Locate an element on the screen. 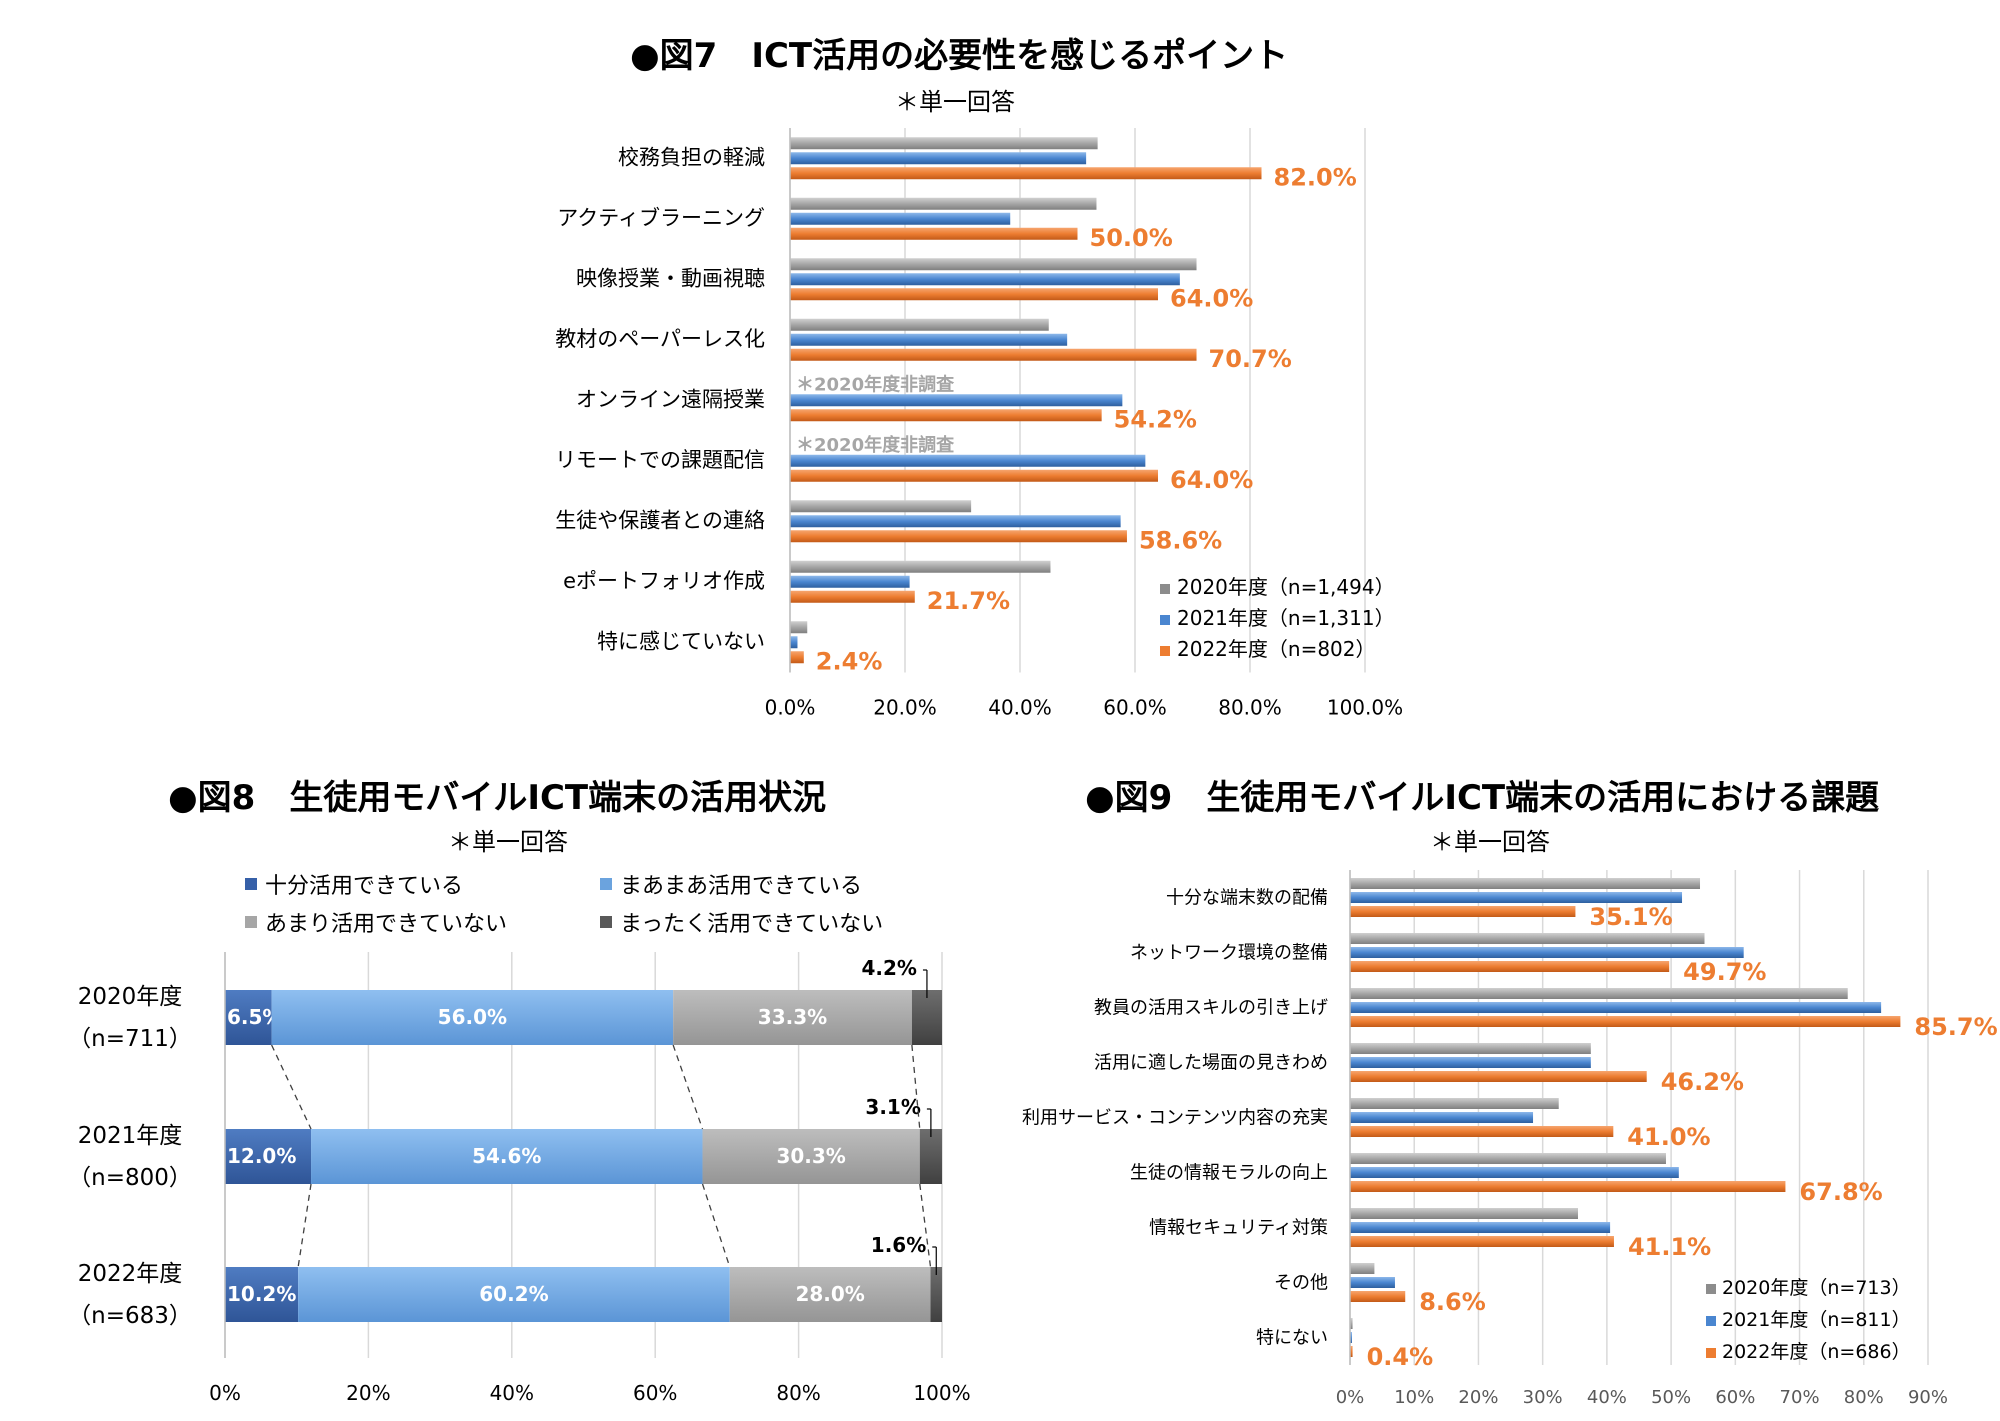 This screenshot has height=1421, width=2000. fig8-data-label: 10.2% is located at coordinates (261, 1294).